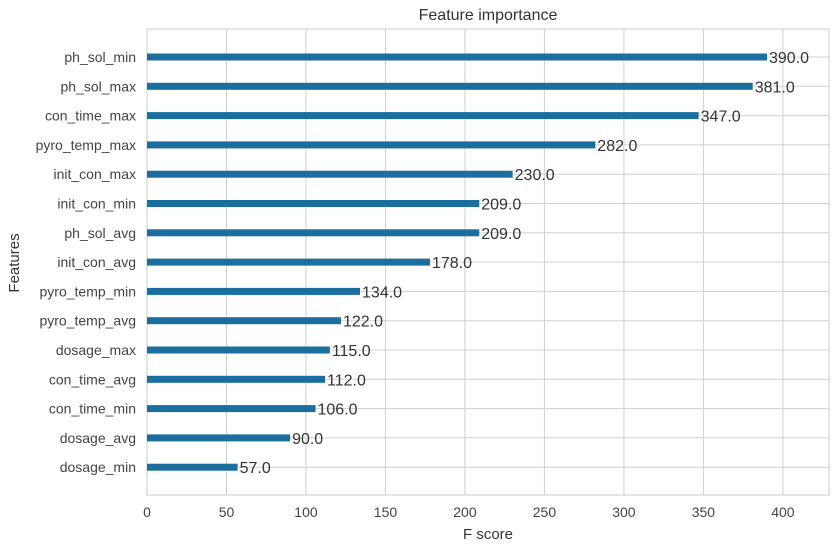 The image size is (833, 550). What do you see at coordinates (386, 512) in the screenshot?
I see `x-tick-label: 150` at bounding box center [386, 512].